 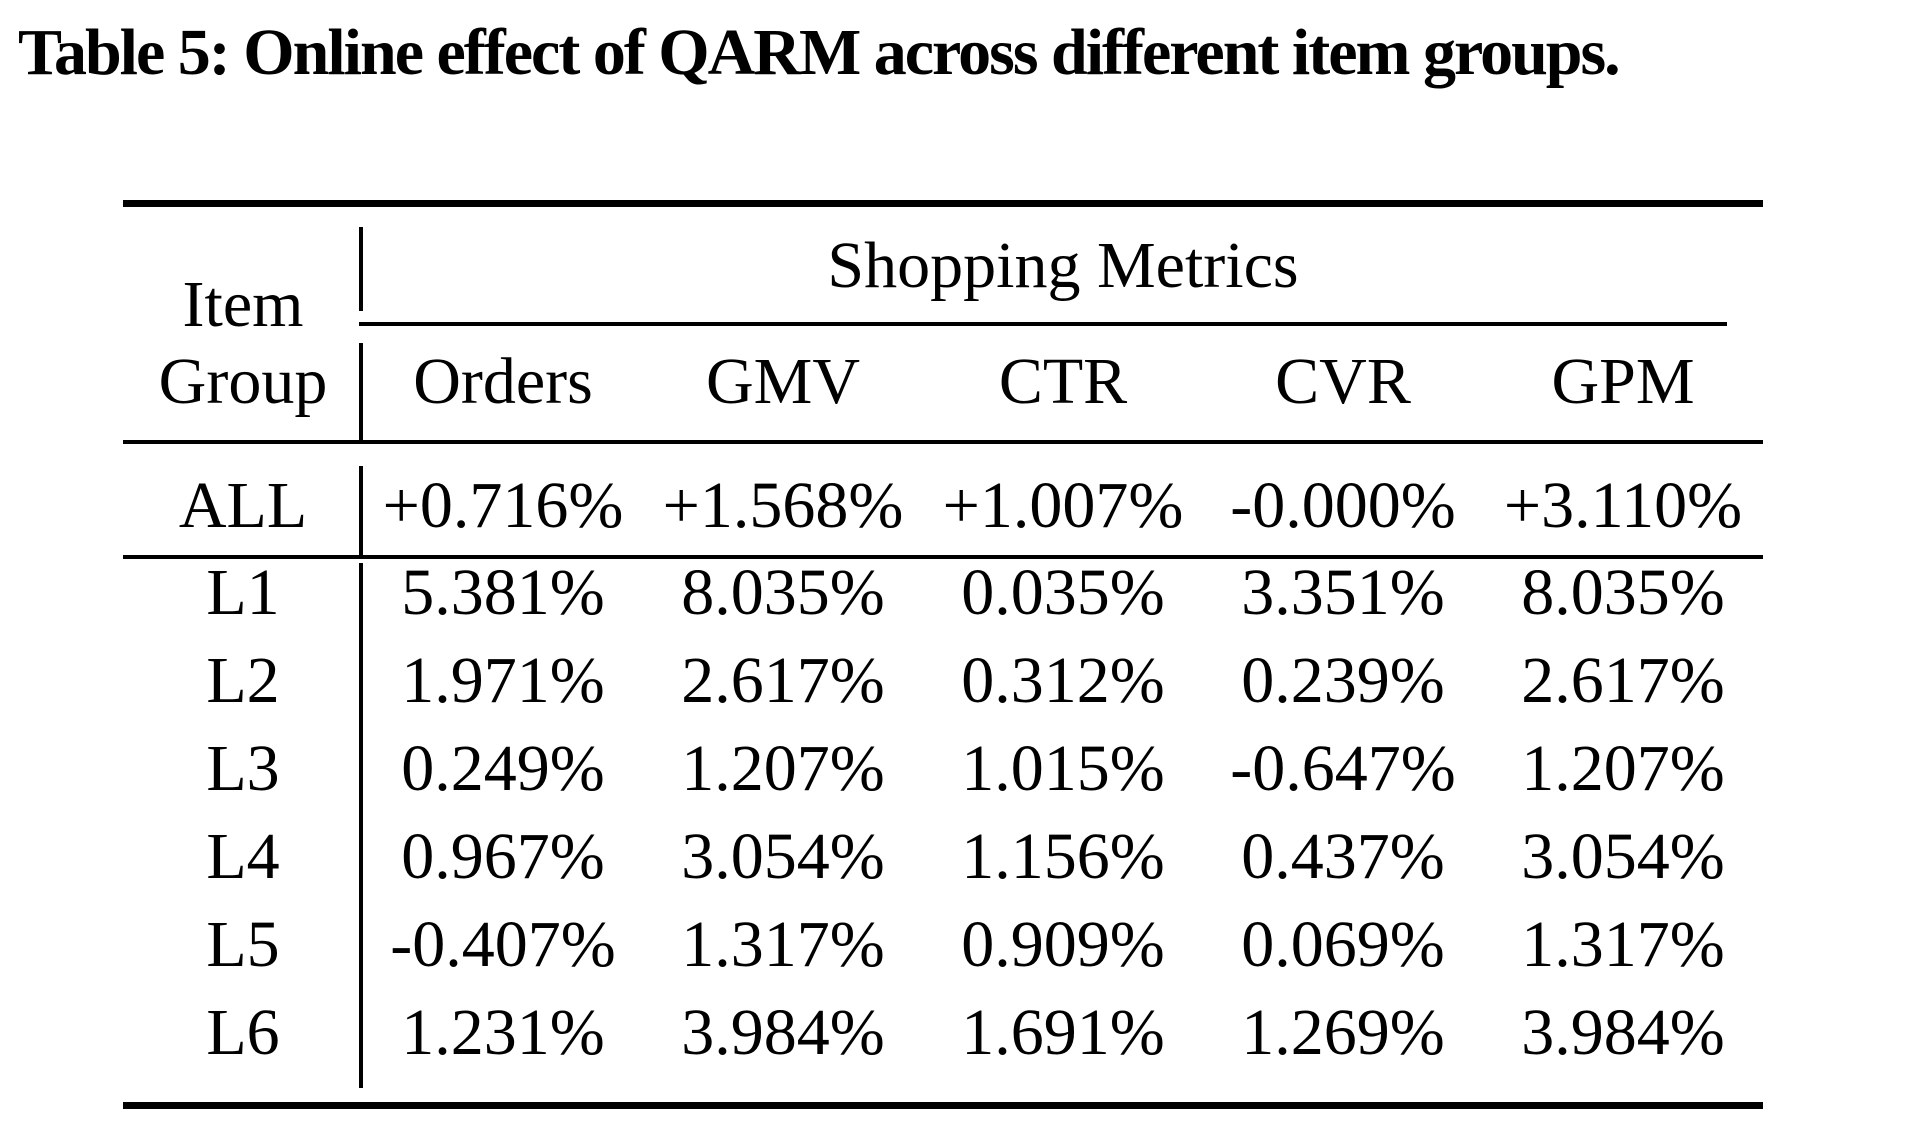 What do you see at coordinates (243, 505) in the screenshot?
I see `row-label: ALL` at bounding box center [243, 505].